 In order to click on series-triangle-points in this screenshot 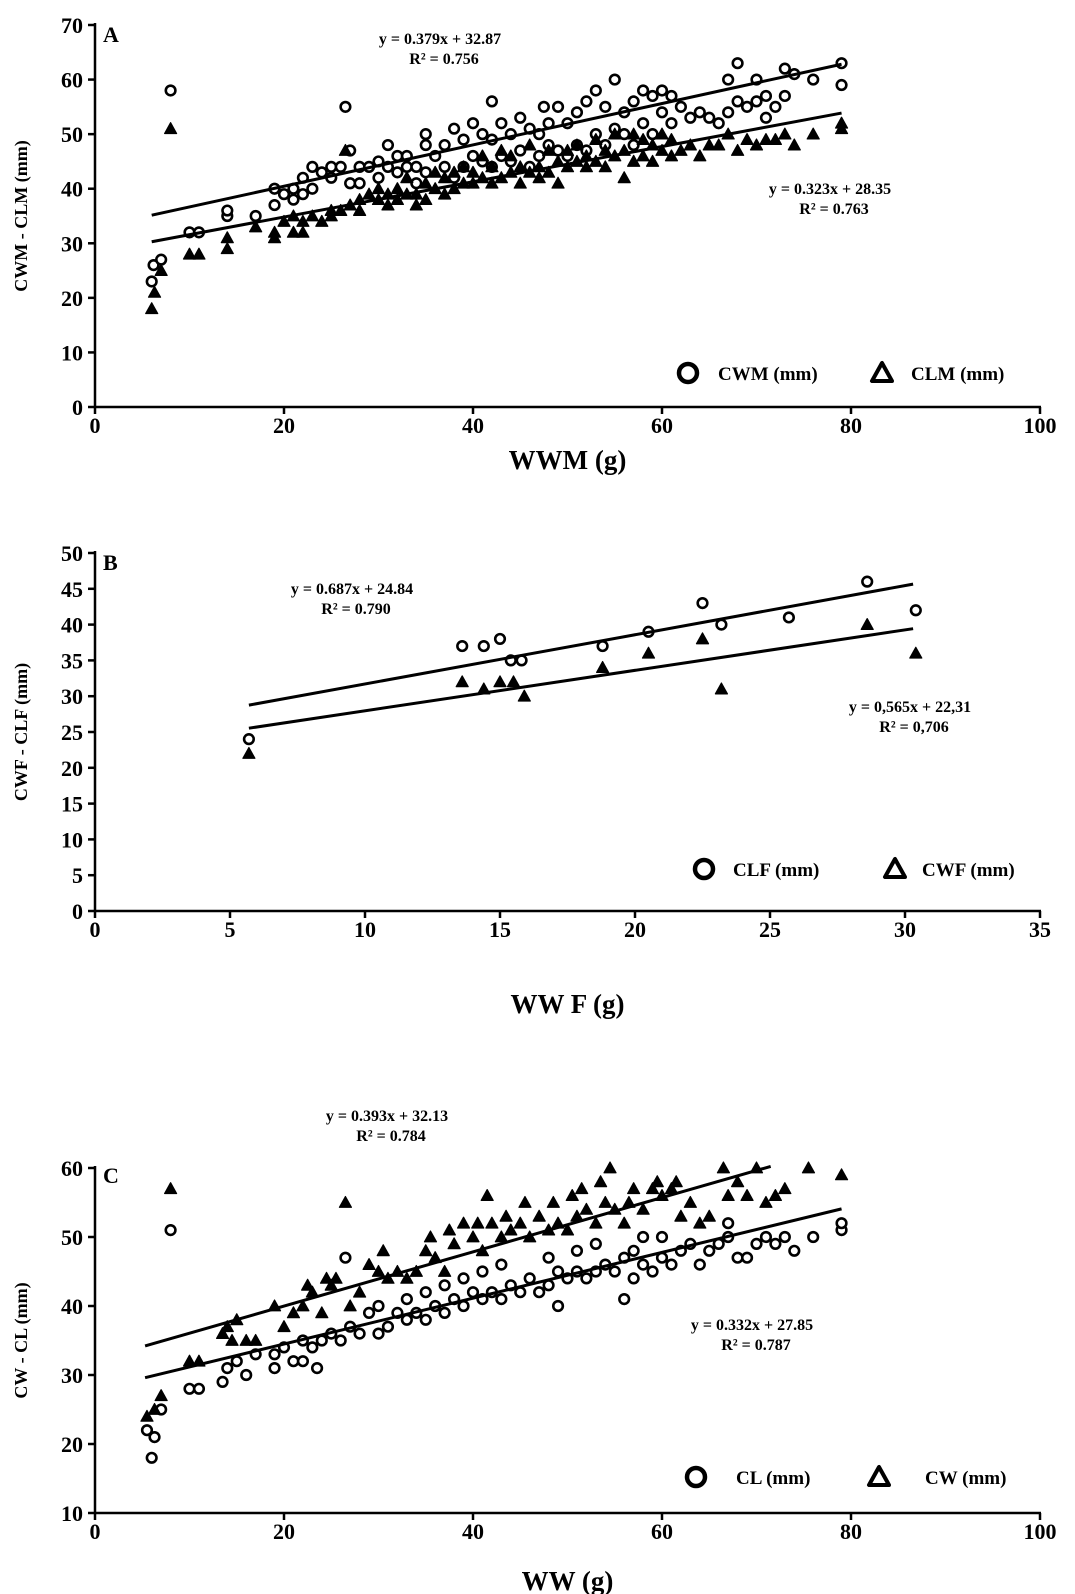, I will do `click(582, 688)`.